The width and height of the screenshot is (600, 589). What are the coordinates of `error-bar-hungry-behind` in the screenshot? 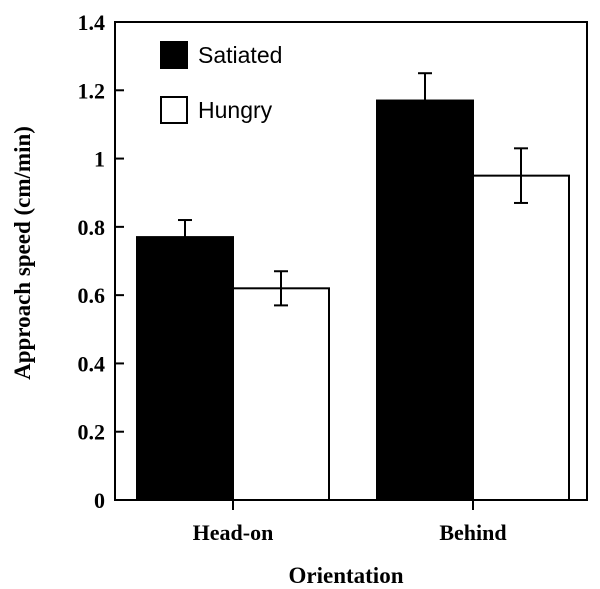 It's located at (521, 175).